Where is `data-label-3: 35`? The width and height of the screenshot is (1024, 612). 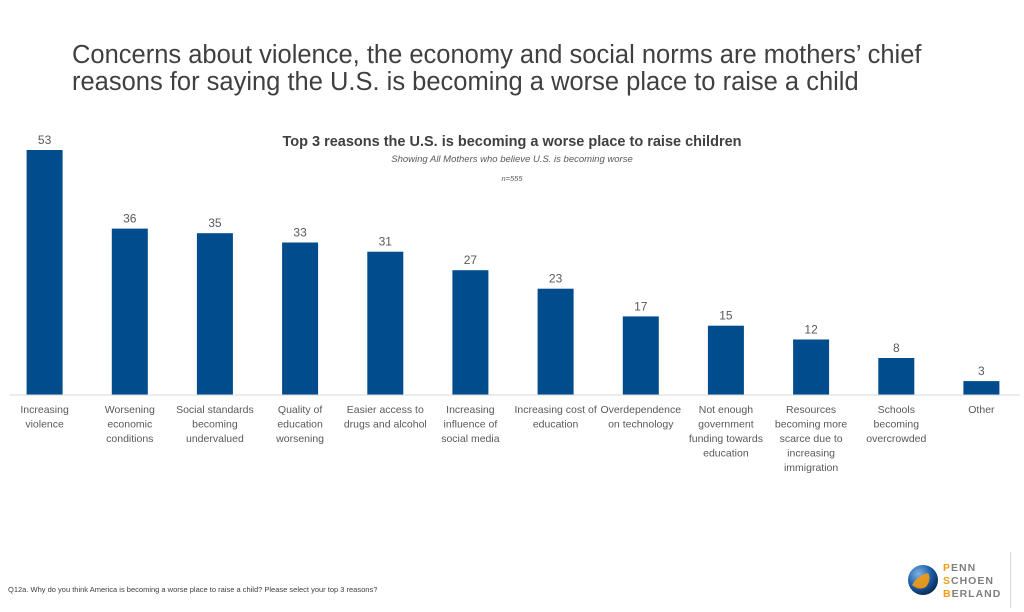 data-label-3: 35 is located at coordinates (215, 223).